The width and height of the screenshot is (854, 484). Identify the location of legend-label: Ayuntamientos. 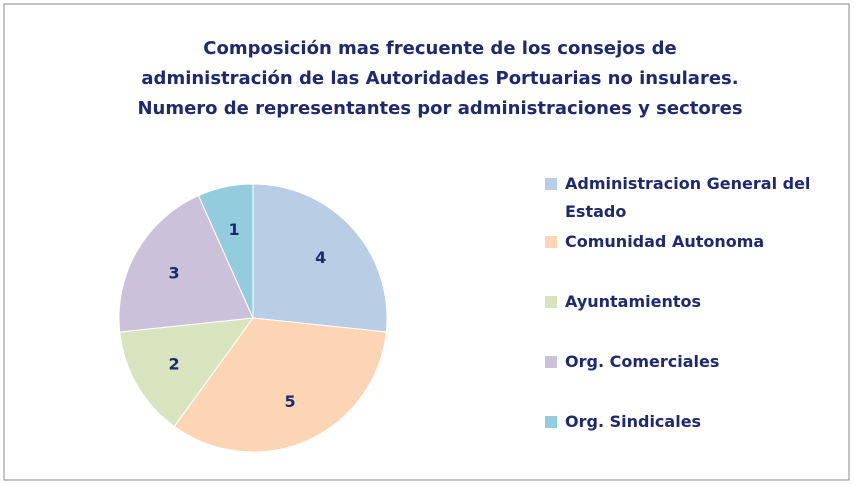
(633, 301).